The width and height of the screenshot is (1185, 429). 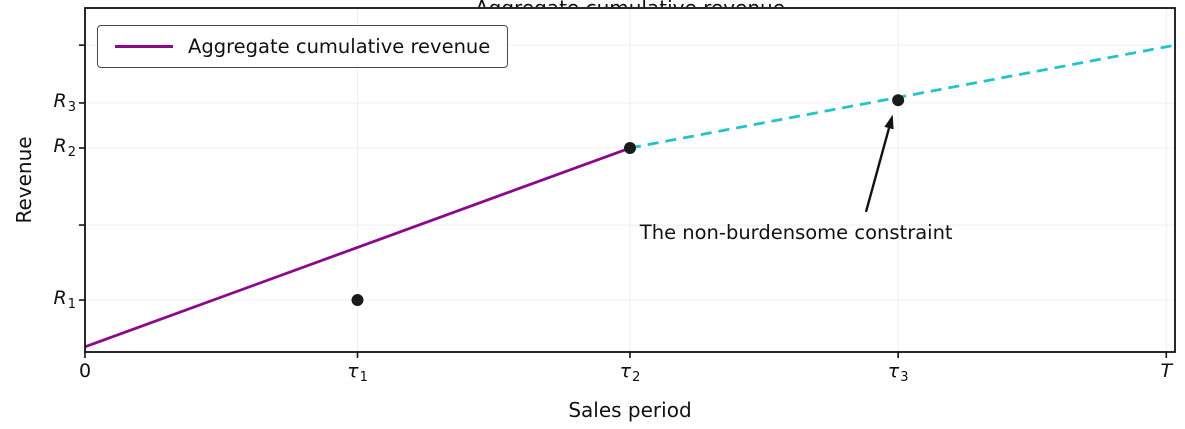 I want to click on annotation-arrow-shaft, so click(x=877, y=170).